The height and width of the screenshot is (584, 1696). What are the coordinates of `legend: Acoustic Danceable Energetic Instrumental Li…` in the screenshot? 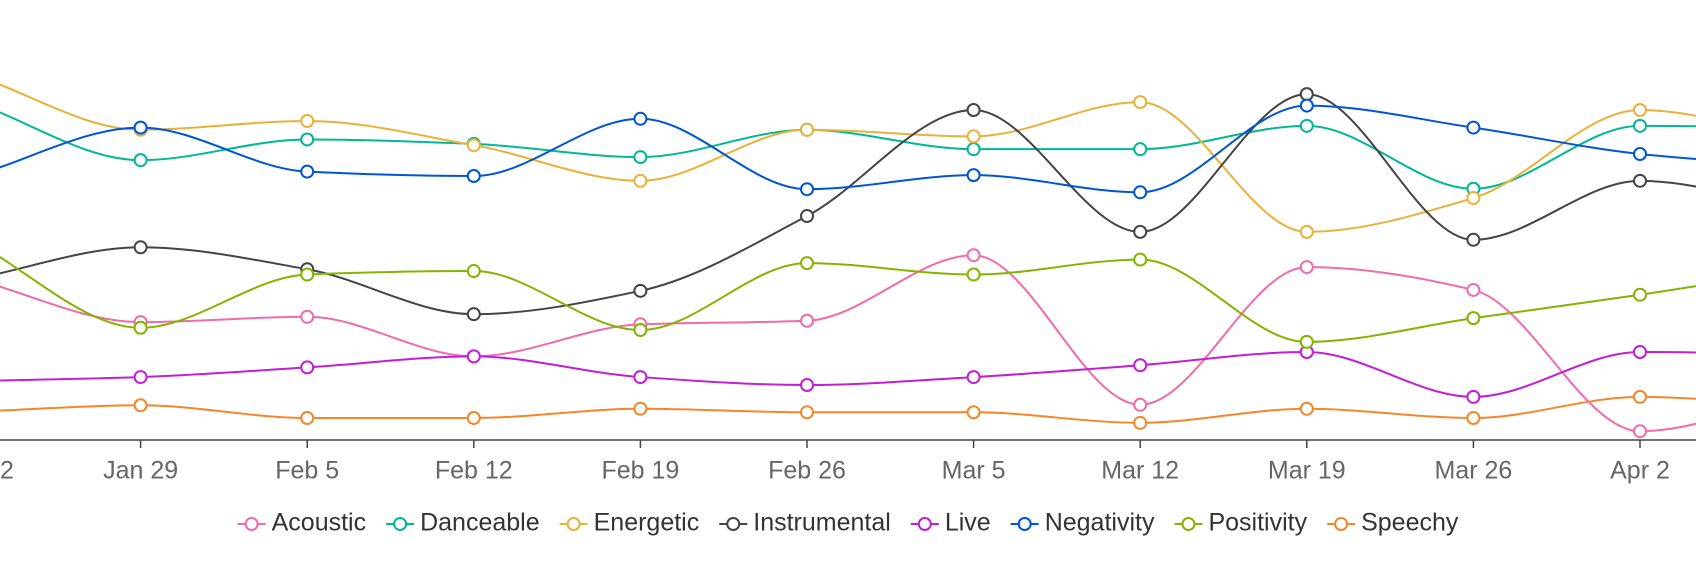 It's located at (848, 523).